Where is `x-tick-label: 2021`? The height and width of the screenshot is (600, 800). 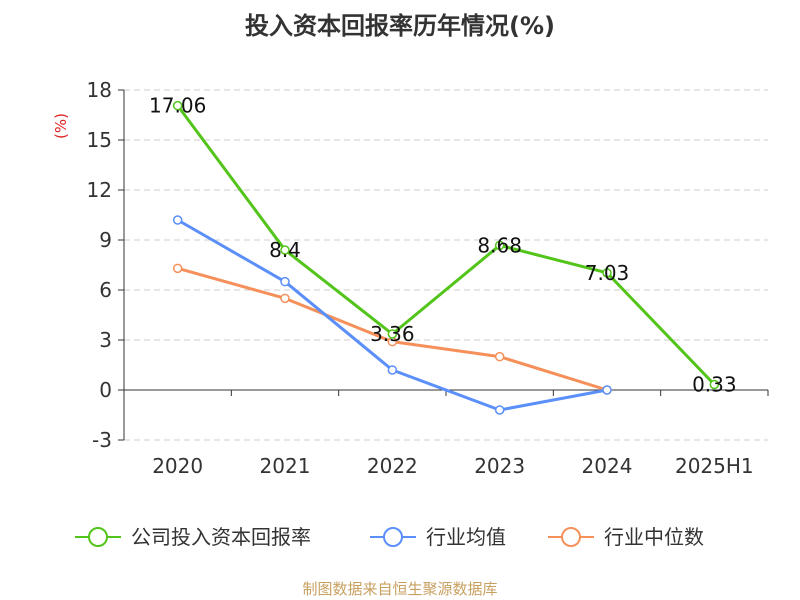 x-tick-label: 2021 is located at coordinates (285, 466).